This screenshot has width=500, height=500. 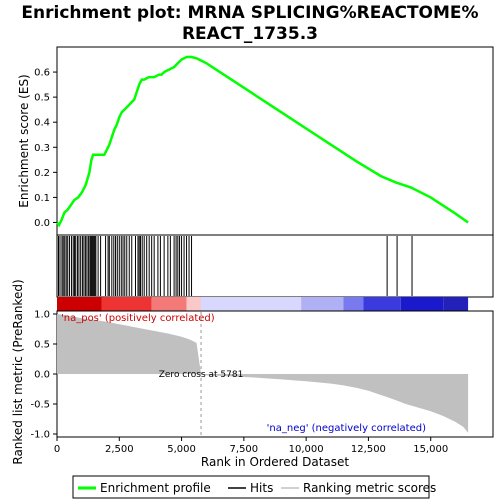 I want to click on hits-panel-frame, so click(x=275, y=266).